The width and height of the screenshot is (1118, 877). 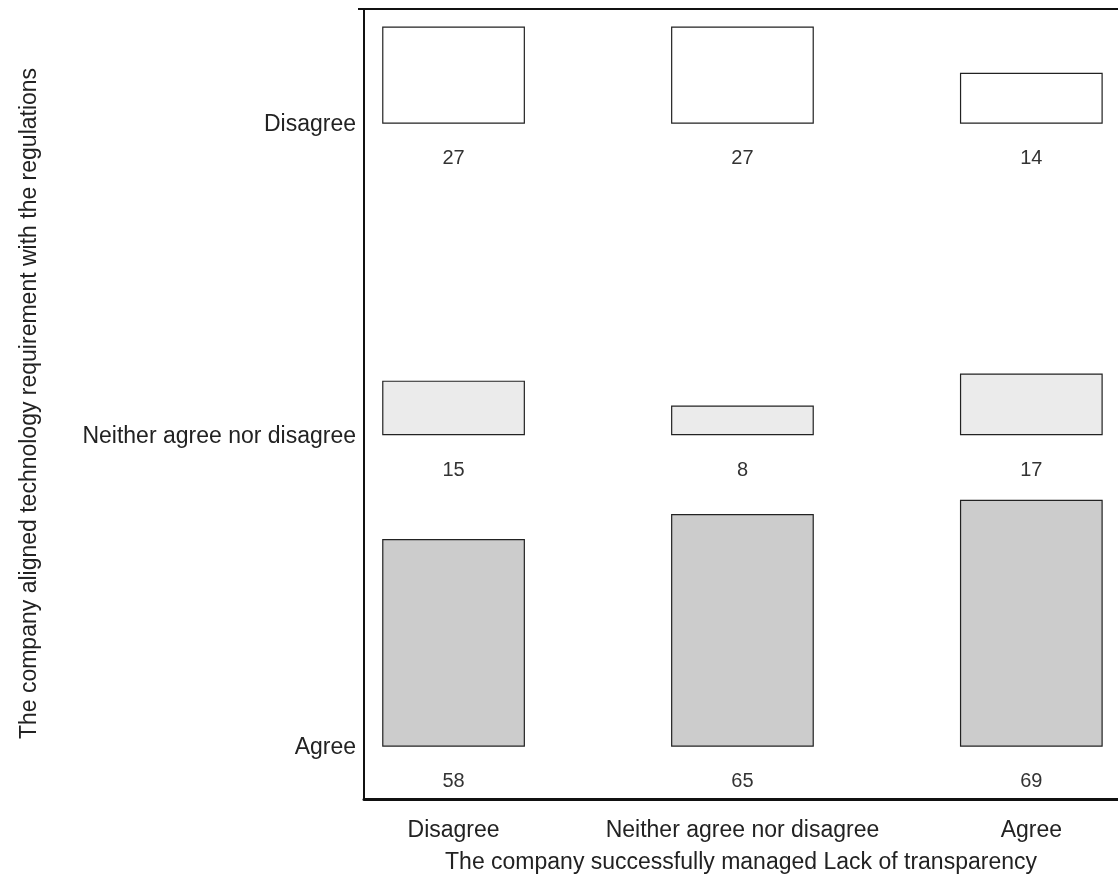 What do you see at coordinates (1031, 828) in the screenshot?
I see `x-tick-label: Agree` at bounding box center [1031, 828].